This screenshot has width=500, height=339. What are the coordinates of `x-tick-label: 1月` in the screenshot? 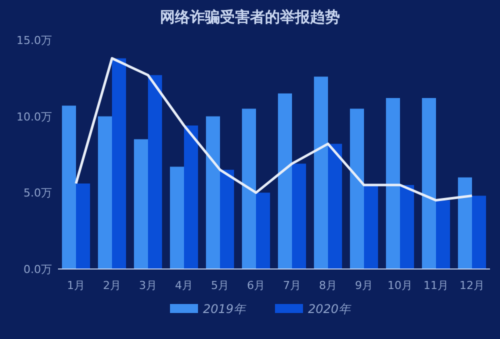 It's located at (76, 285).